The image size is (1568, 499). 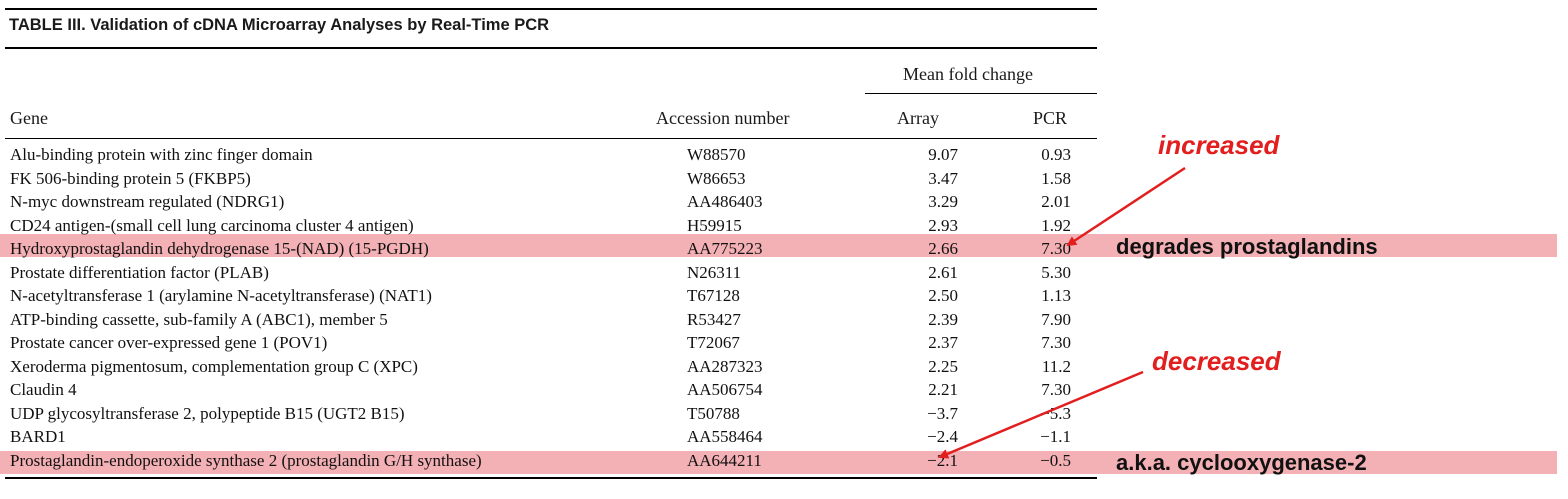 I want to click on accession-cell: N26311, so click(x=714, y=272).